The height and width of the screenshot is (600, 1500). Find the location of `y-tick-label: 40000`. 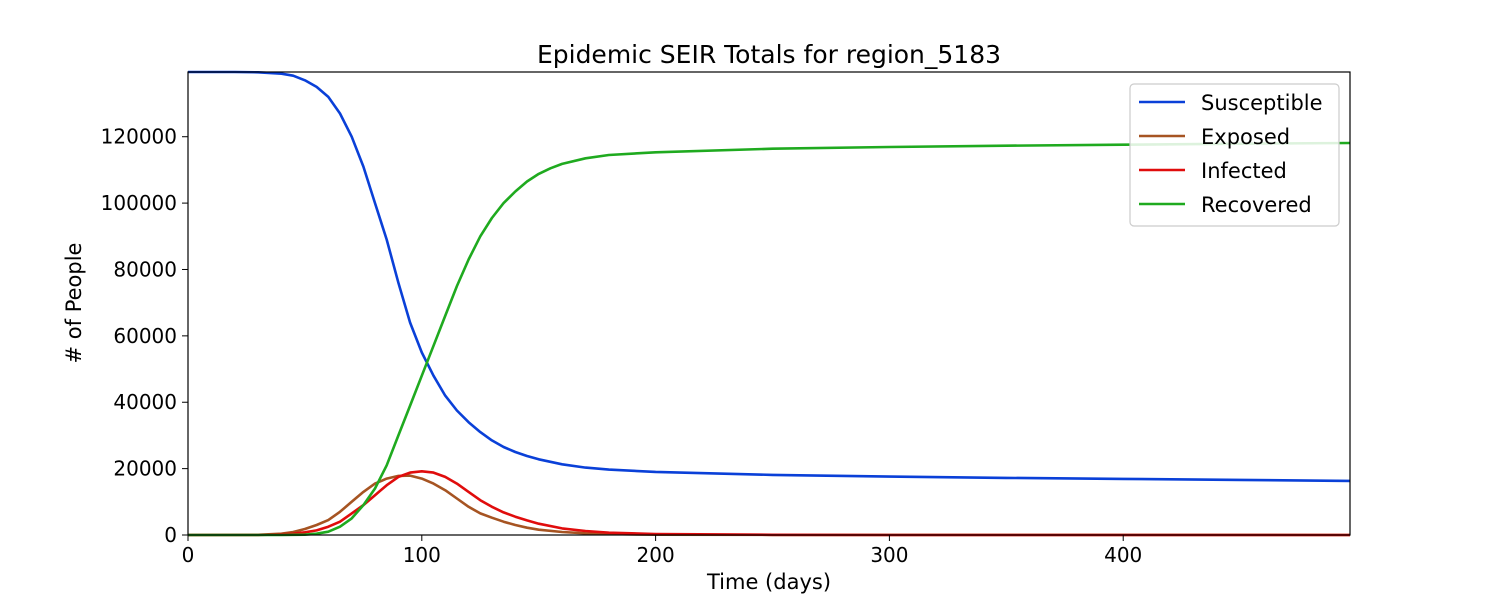

y-tick-label: 40000 is located at coordinates (145, 402).